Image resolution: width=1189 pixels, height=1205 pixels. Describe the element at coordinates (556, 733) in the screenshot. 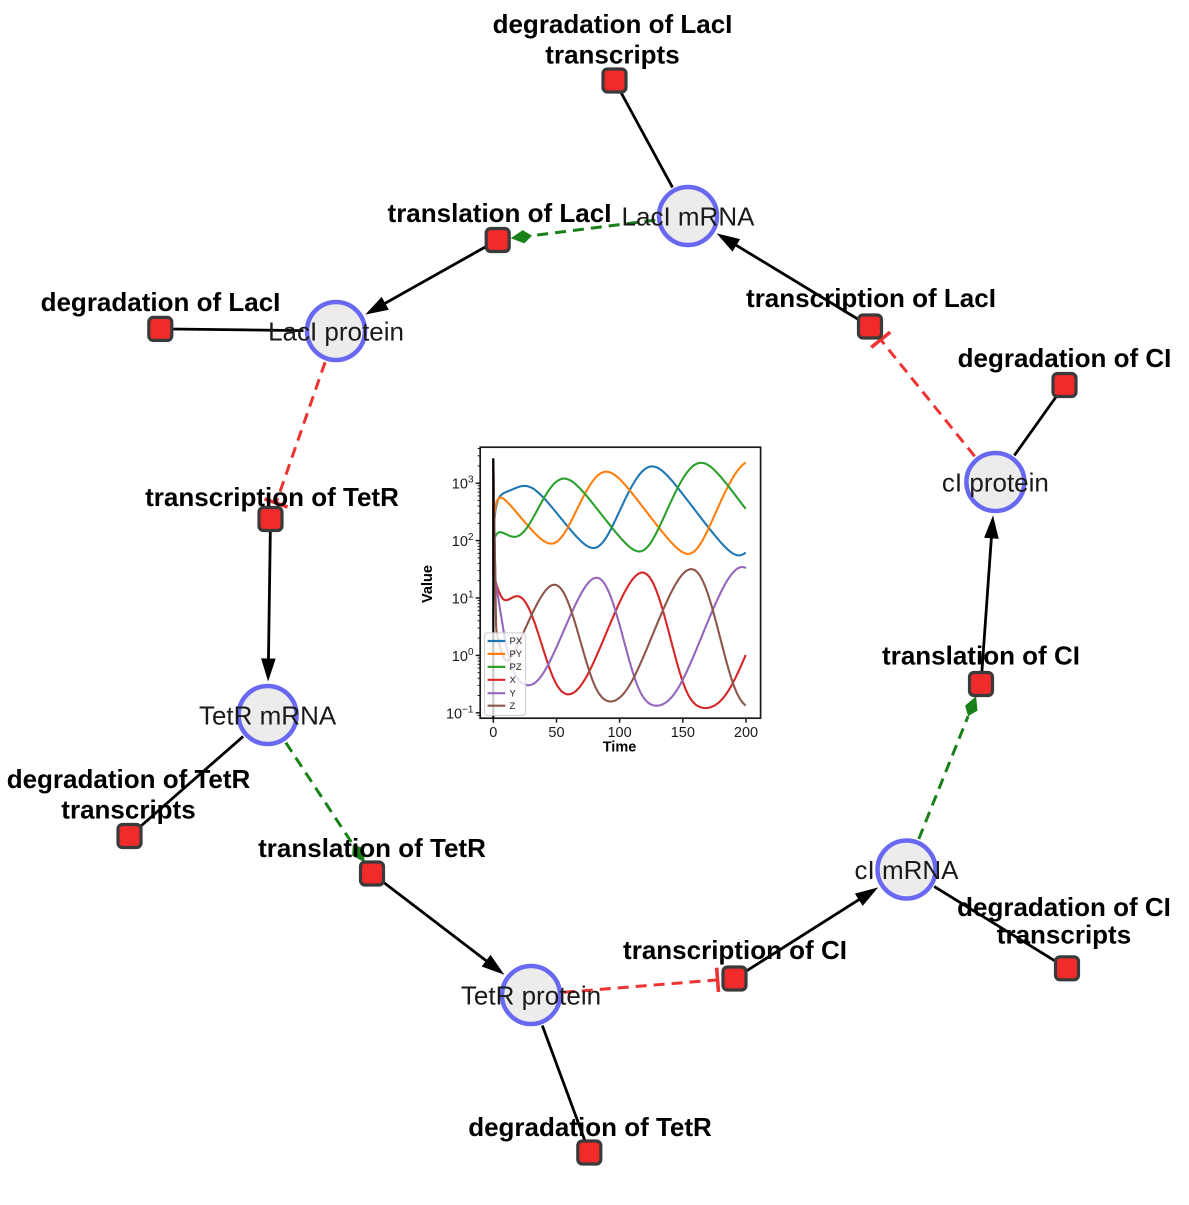

I see `svg-text: 50` at that location.